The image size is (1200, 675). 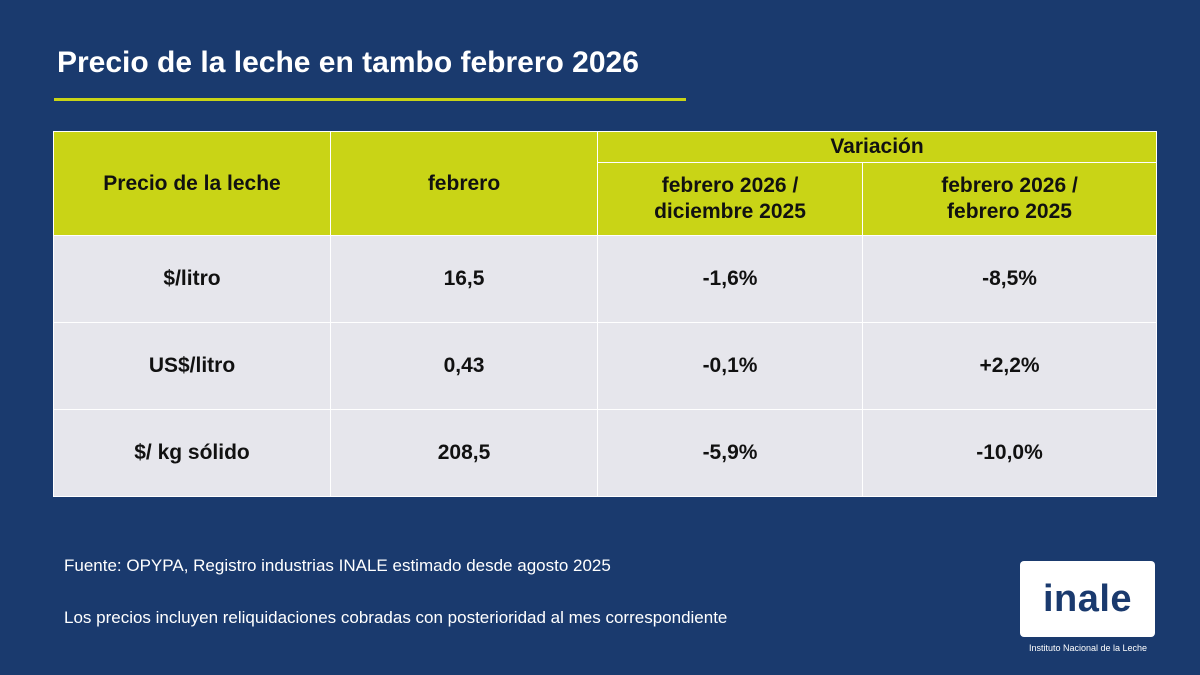 I want to click on header-variation-2-line2: febrero 2025, so click(x=1009, y=211).